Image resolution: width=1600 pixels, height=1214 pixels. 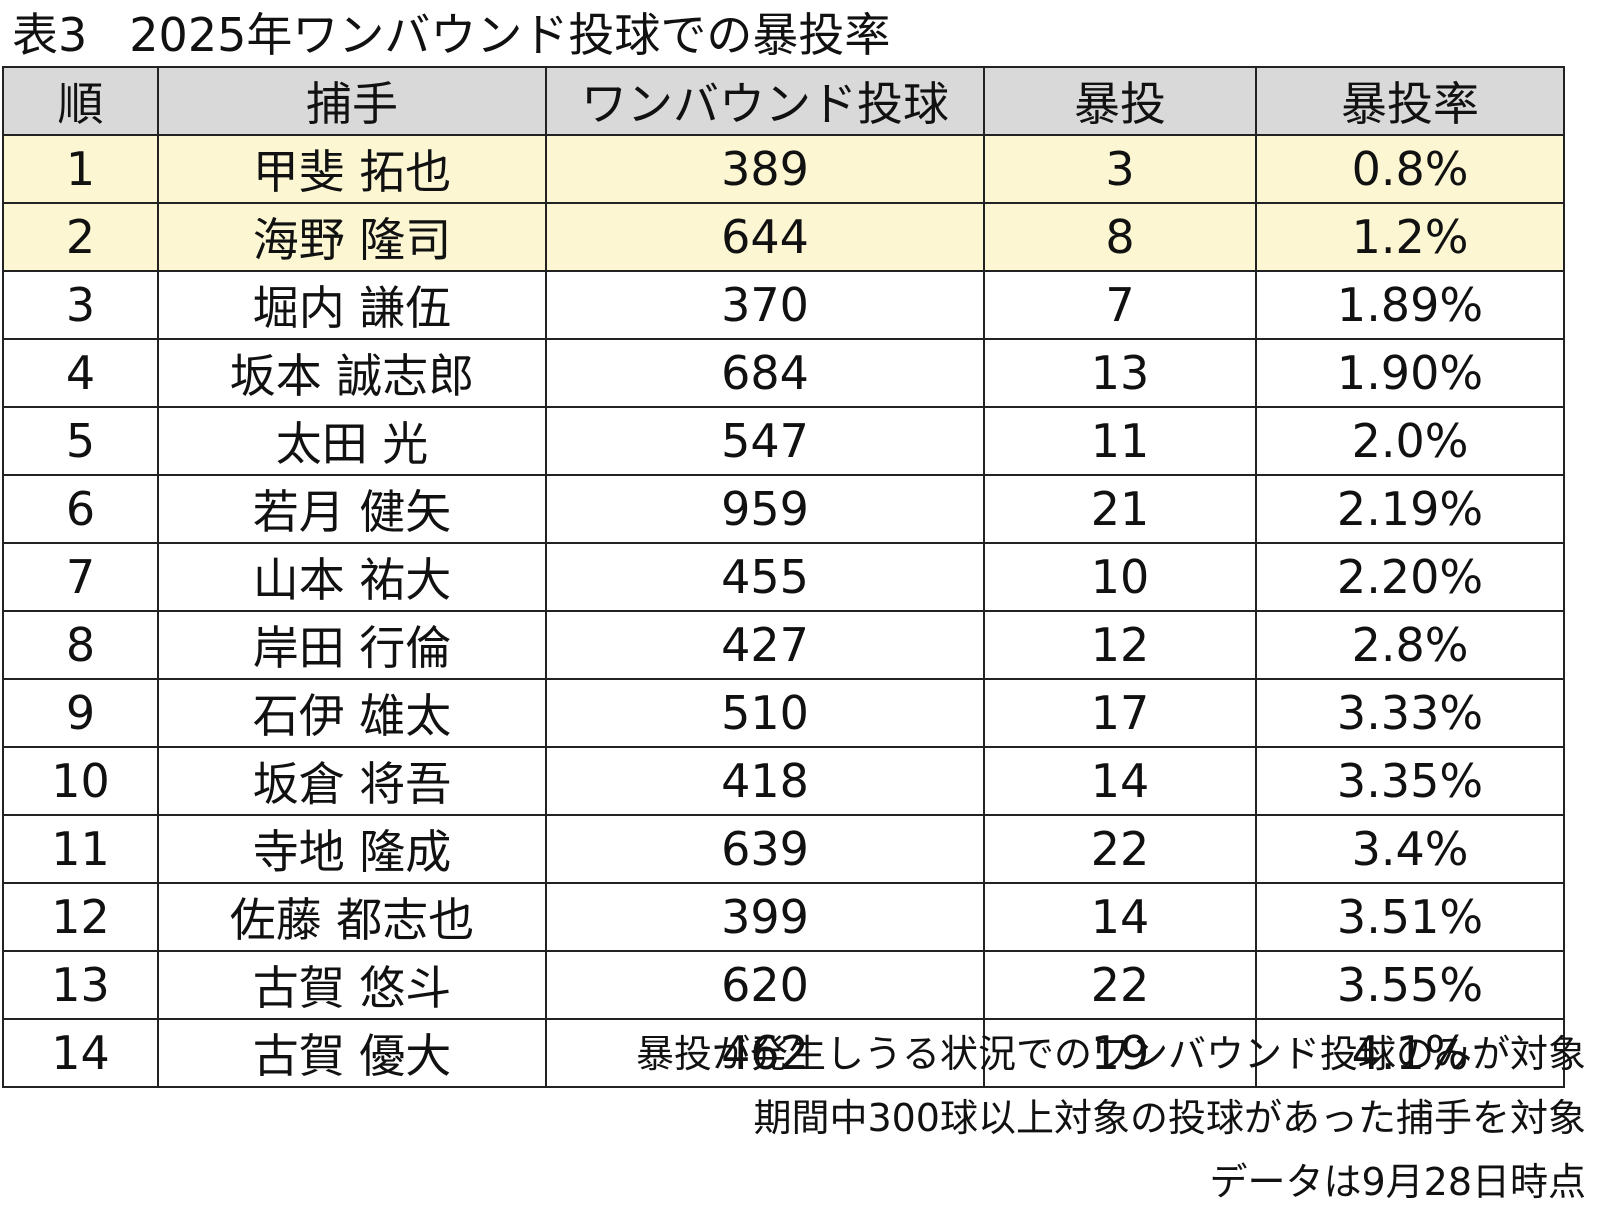 What do you see at coordinates (80, 373) in the screenshot?
I see `cell-rank: 4` at bounding box center [80, 373].